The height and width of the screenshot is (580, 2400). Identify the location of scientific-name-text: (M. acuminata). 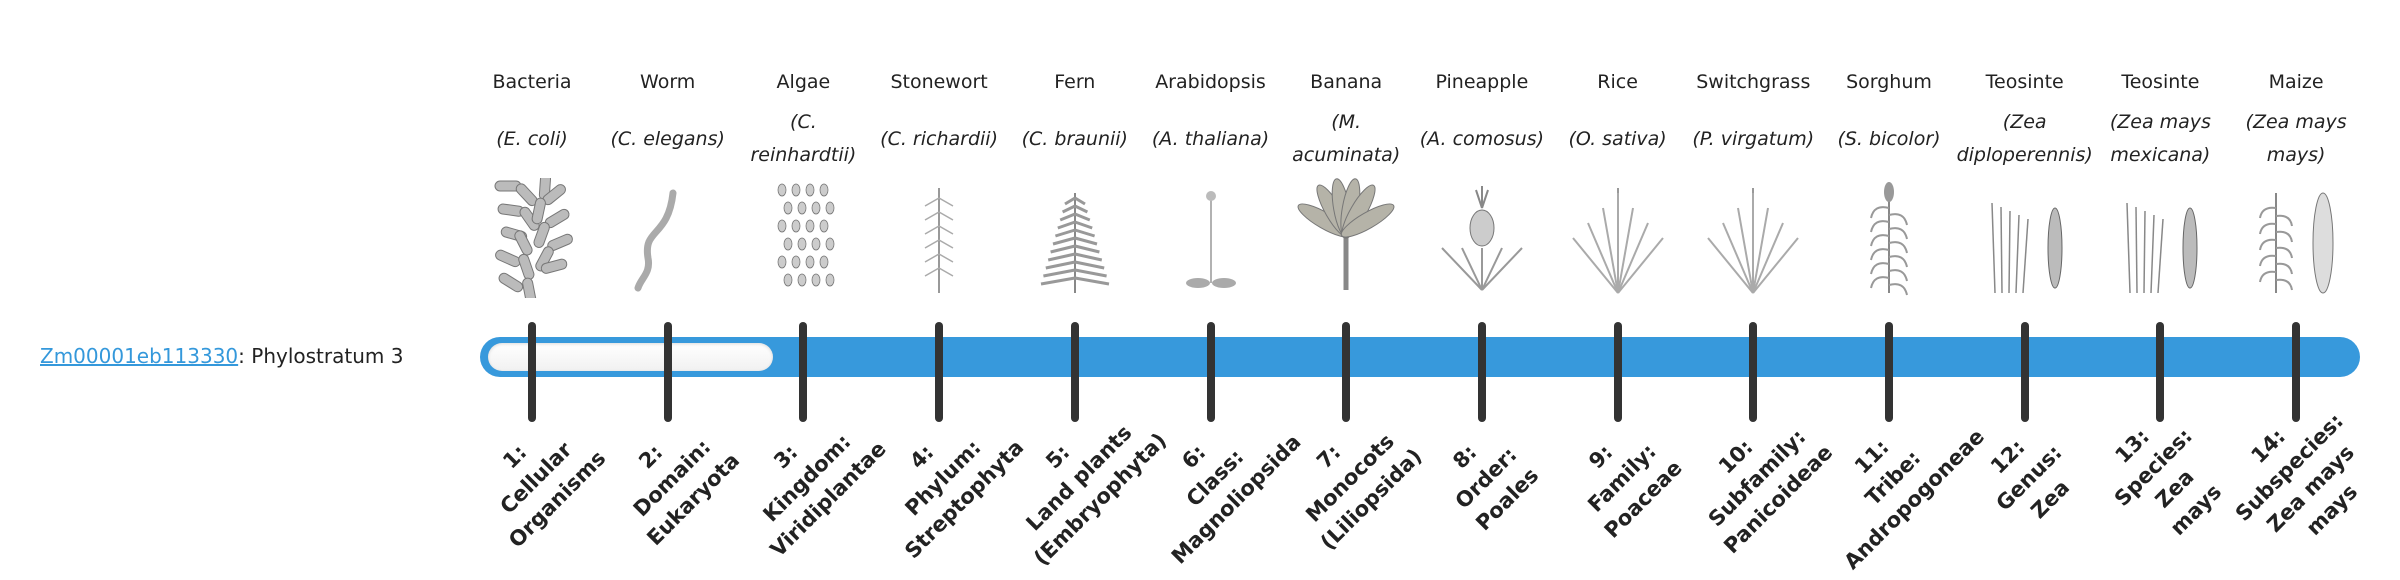
(1346, 138).